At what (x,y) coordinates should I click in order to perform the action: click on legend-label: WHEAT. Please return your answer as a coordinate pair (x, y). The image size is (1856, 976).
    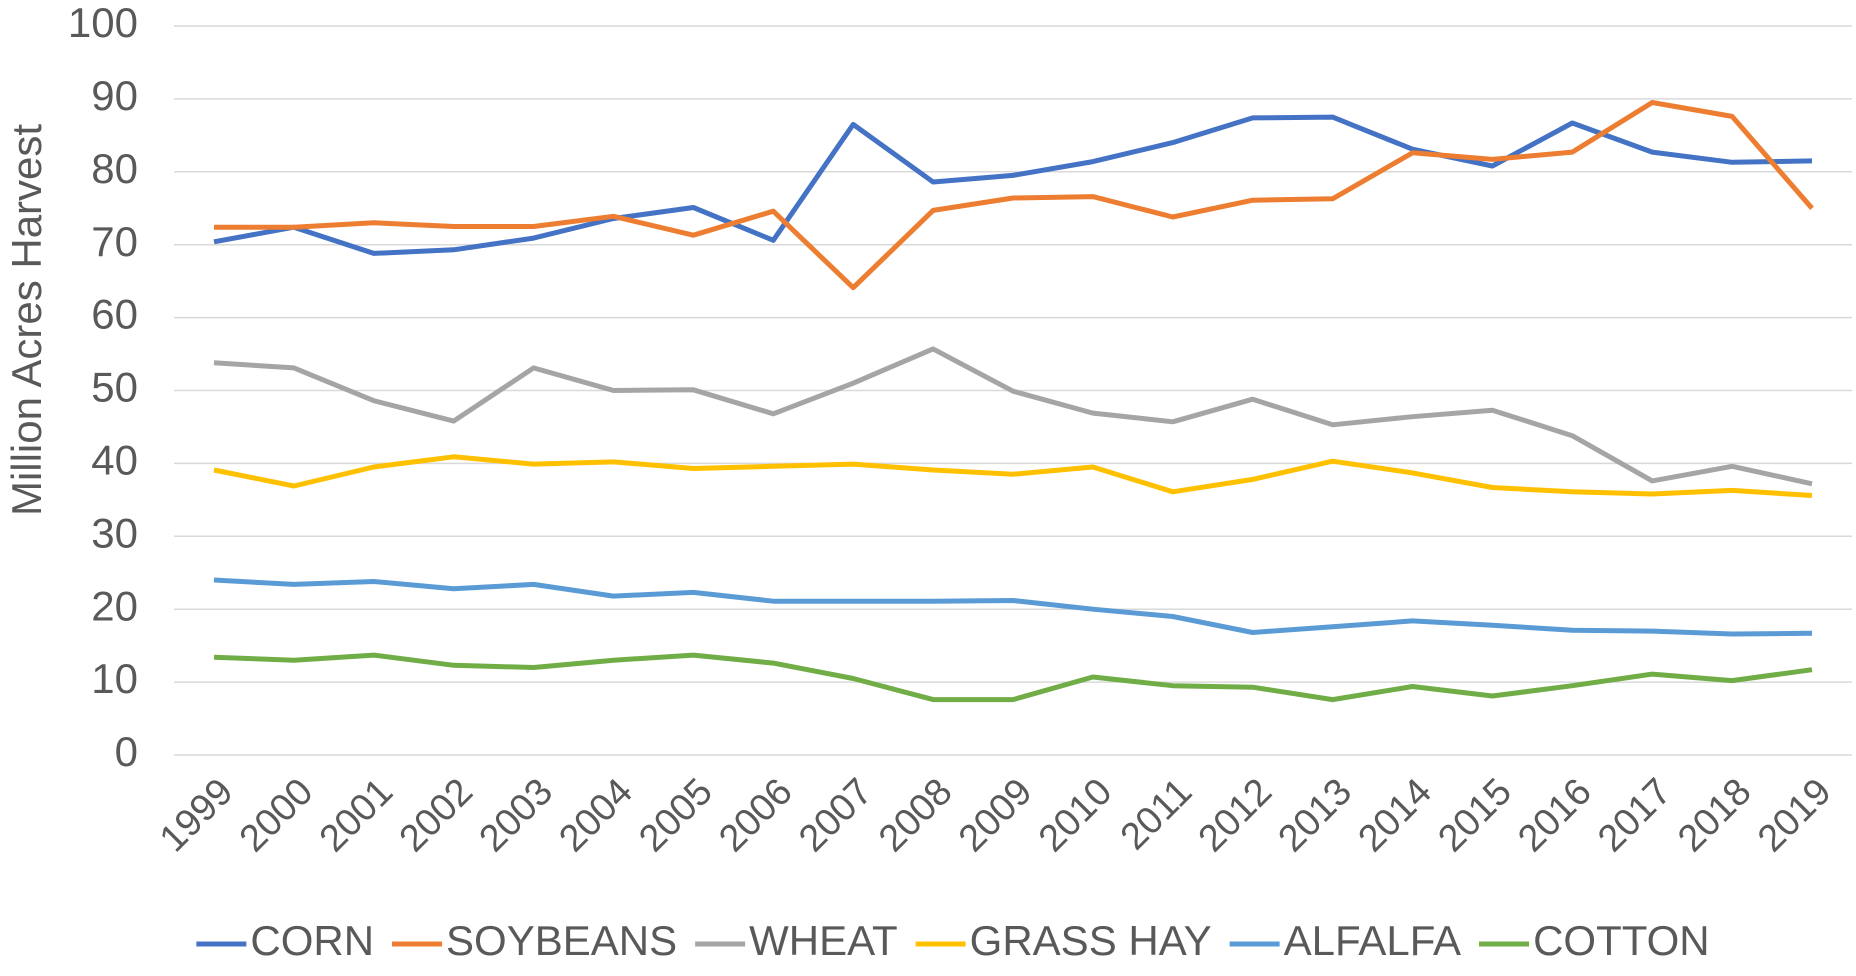
    Looking at the image, I should click on (823, 940).